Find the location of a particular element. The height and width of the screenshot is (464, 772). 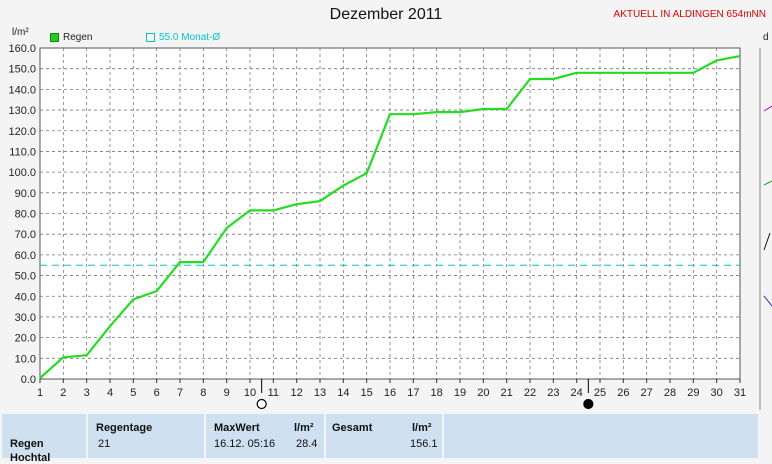

y-tick-label: 90.0 is located at coordinates (25, 194).